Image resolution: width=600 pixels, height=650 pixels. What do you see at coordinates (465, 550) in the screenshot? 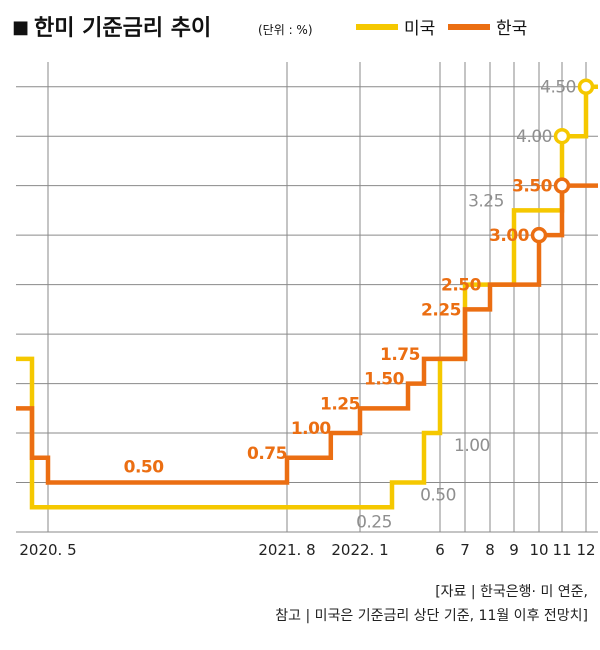
I see `x-tick-label: 7` at bounding box center [465, 550].